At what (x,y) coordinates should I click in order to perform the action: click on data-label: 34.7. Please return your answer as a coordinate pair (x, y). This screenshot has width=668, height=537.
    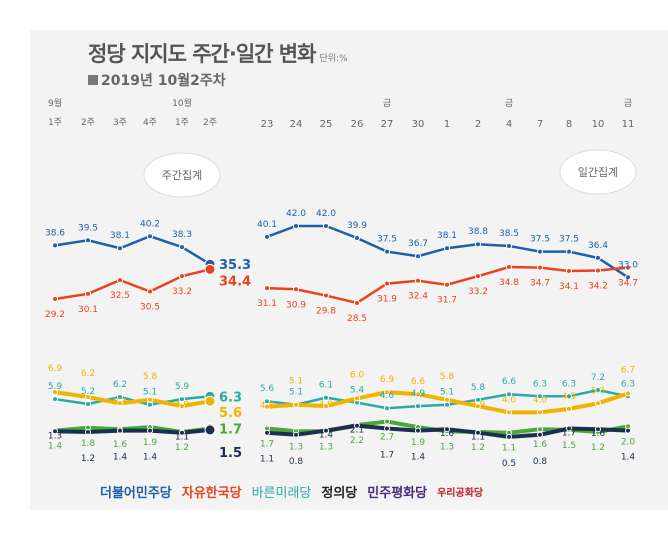
    Looking at the image, I should click on (628, 284).